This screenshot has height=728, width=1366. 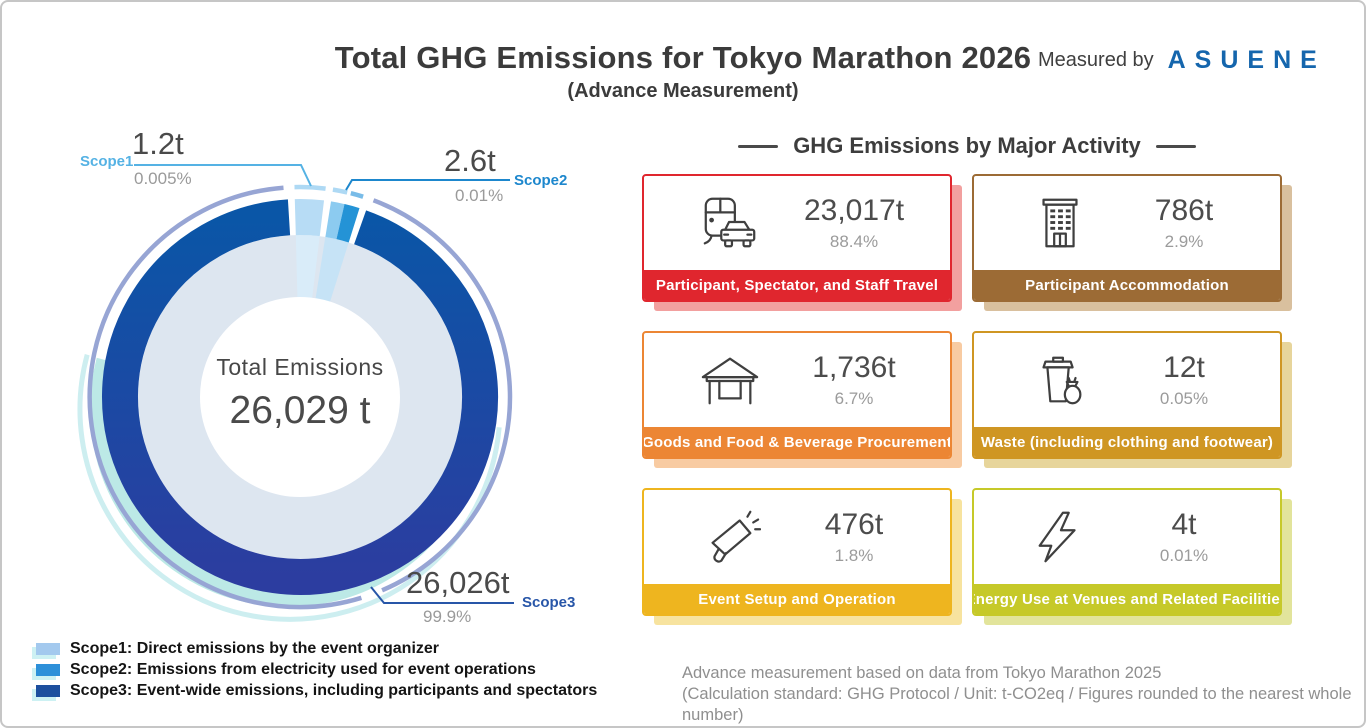 I want to click on card-body: 786t 2.9%, so click(x=1127, y=223).